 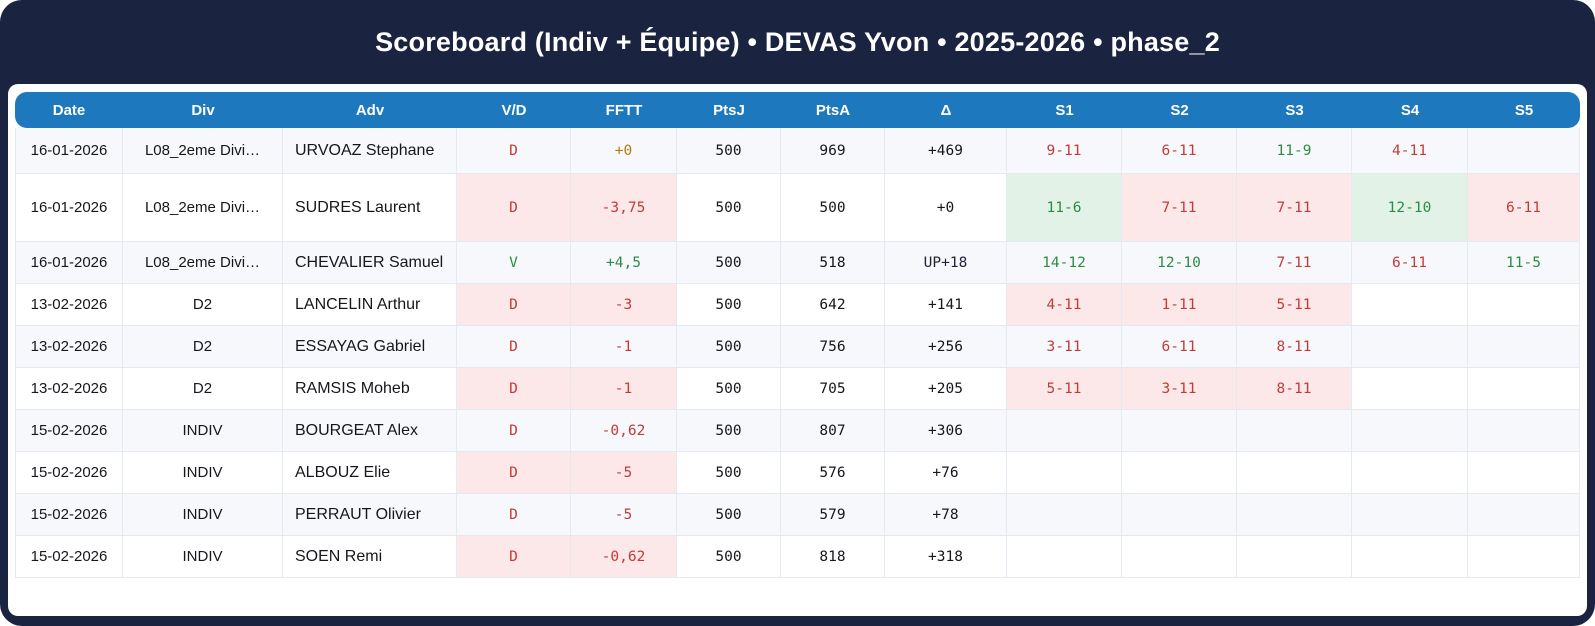 I want to click on cell-set3: 5-11, so click(x=1294, y=305).